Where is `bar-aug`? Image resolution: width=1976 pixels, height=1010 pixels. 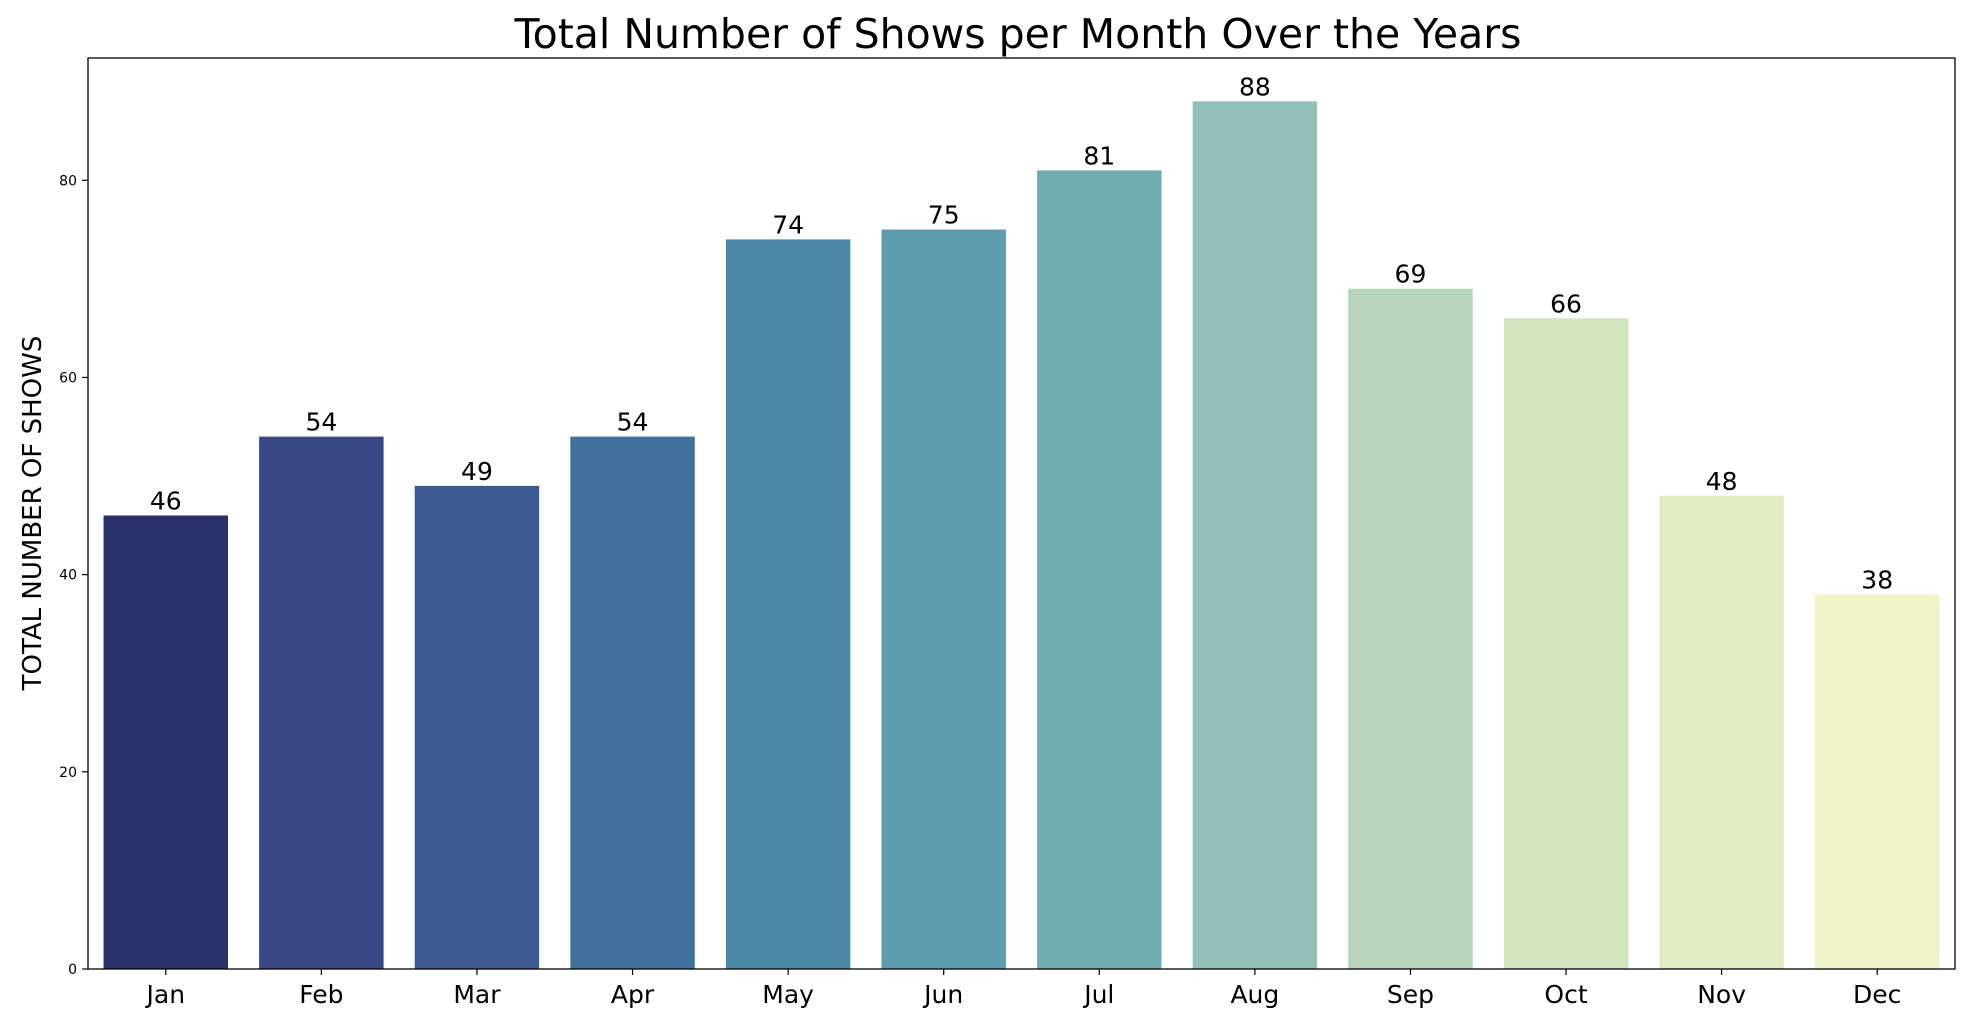 bar-aug is located at coordinates (1255, 535).